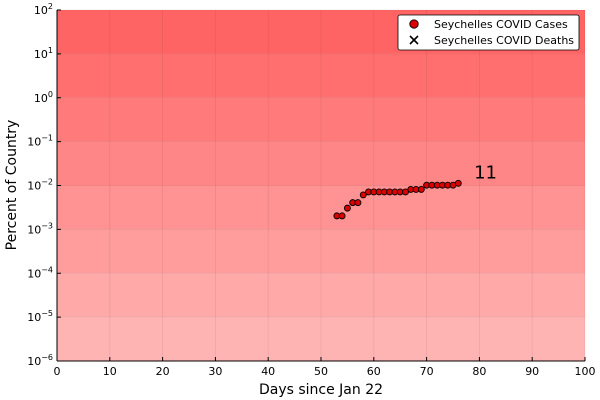 Image resolution: width=600 pixels, height=400 pixels. What do you see at coordinates (215, 371) in the screenshot?
I see `x-tick-label: 30` at bounding box center [215, 371].